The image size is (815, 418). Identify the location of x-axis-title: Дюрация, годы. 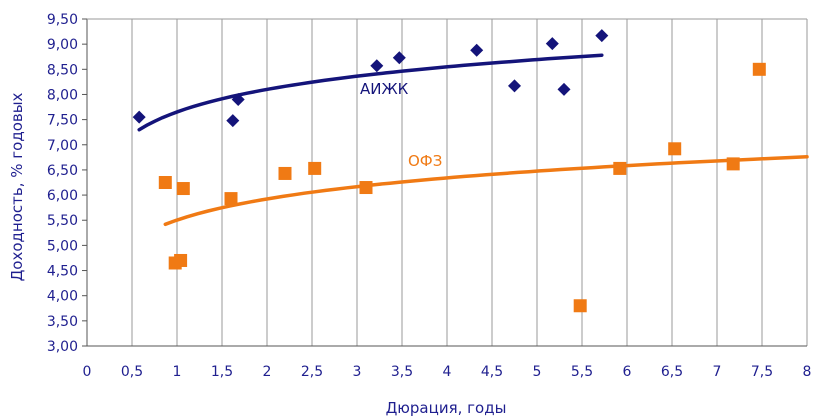
(446, 408).